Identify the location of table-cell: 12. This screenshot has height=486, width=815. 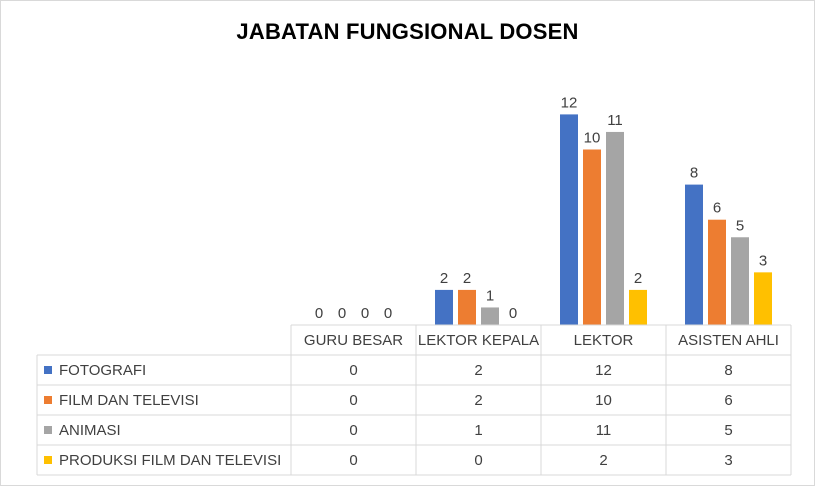
(603, 370).